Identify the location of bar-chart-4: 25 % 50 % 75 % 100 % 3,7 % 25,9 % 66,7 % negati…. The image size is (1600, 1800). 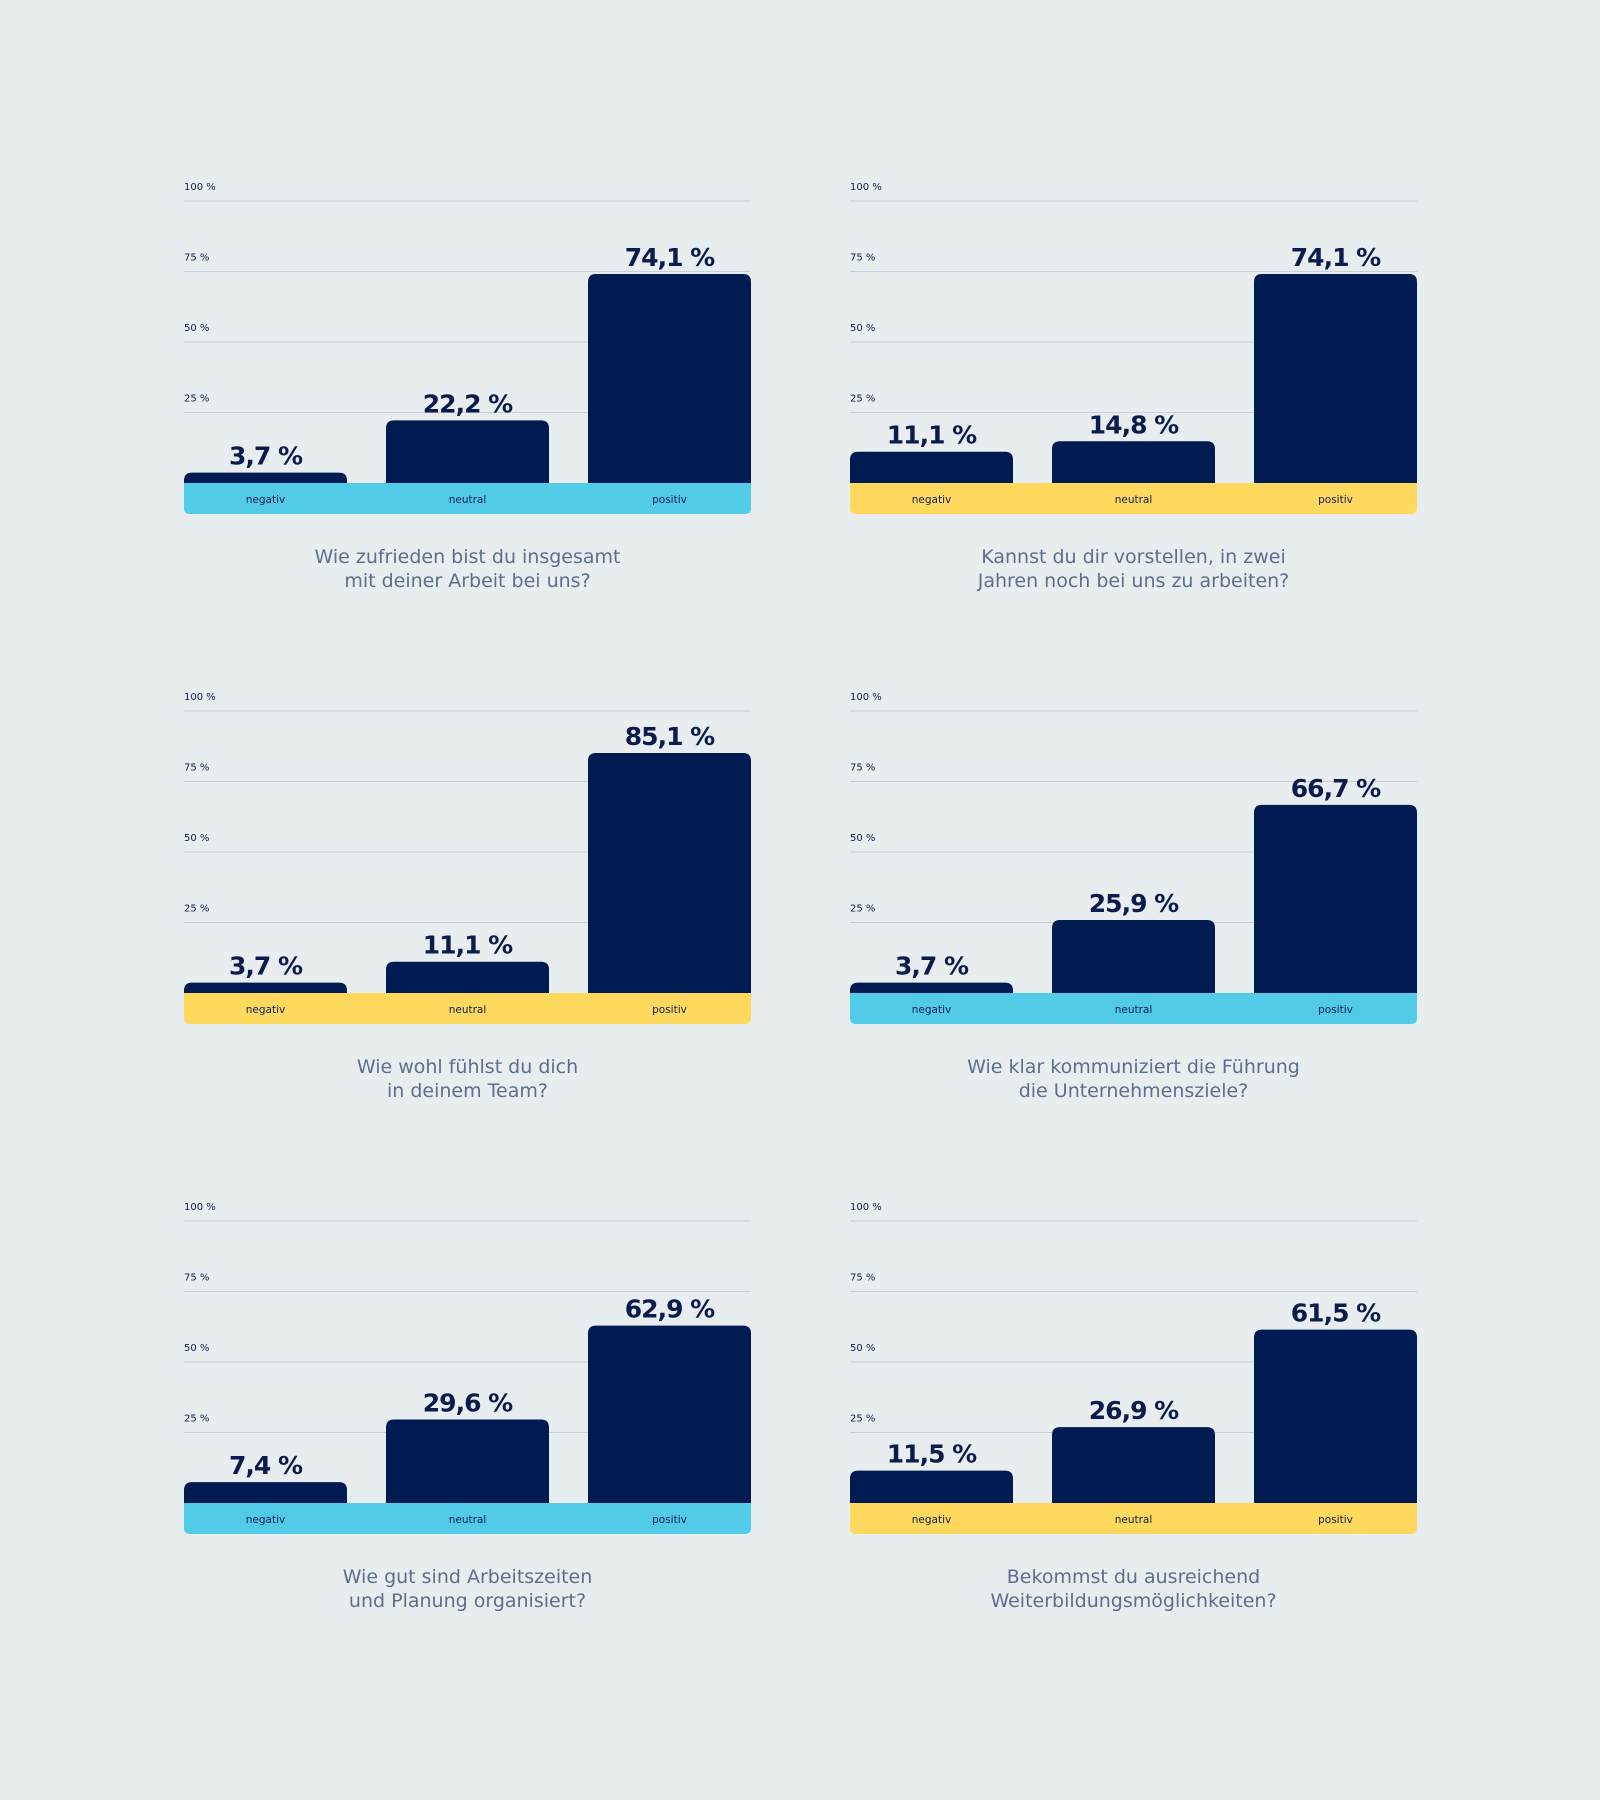
(1133, 858).